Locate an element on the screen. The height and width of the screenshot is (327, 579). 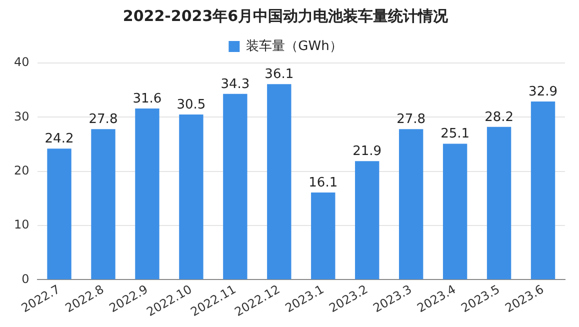
data-label: 32.9 is located at coordinates (543, 92).